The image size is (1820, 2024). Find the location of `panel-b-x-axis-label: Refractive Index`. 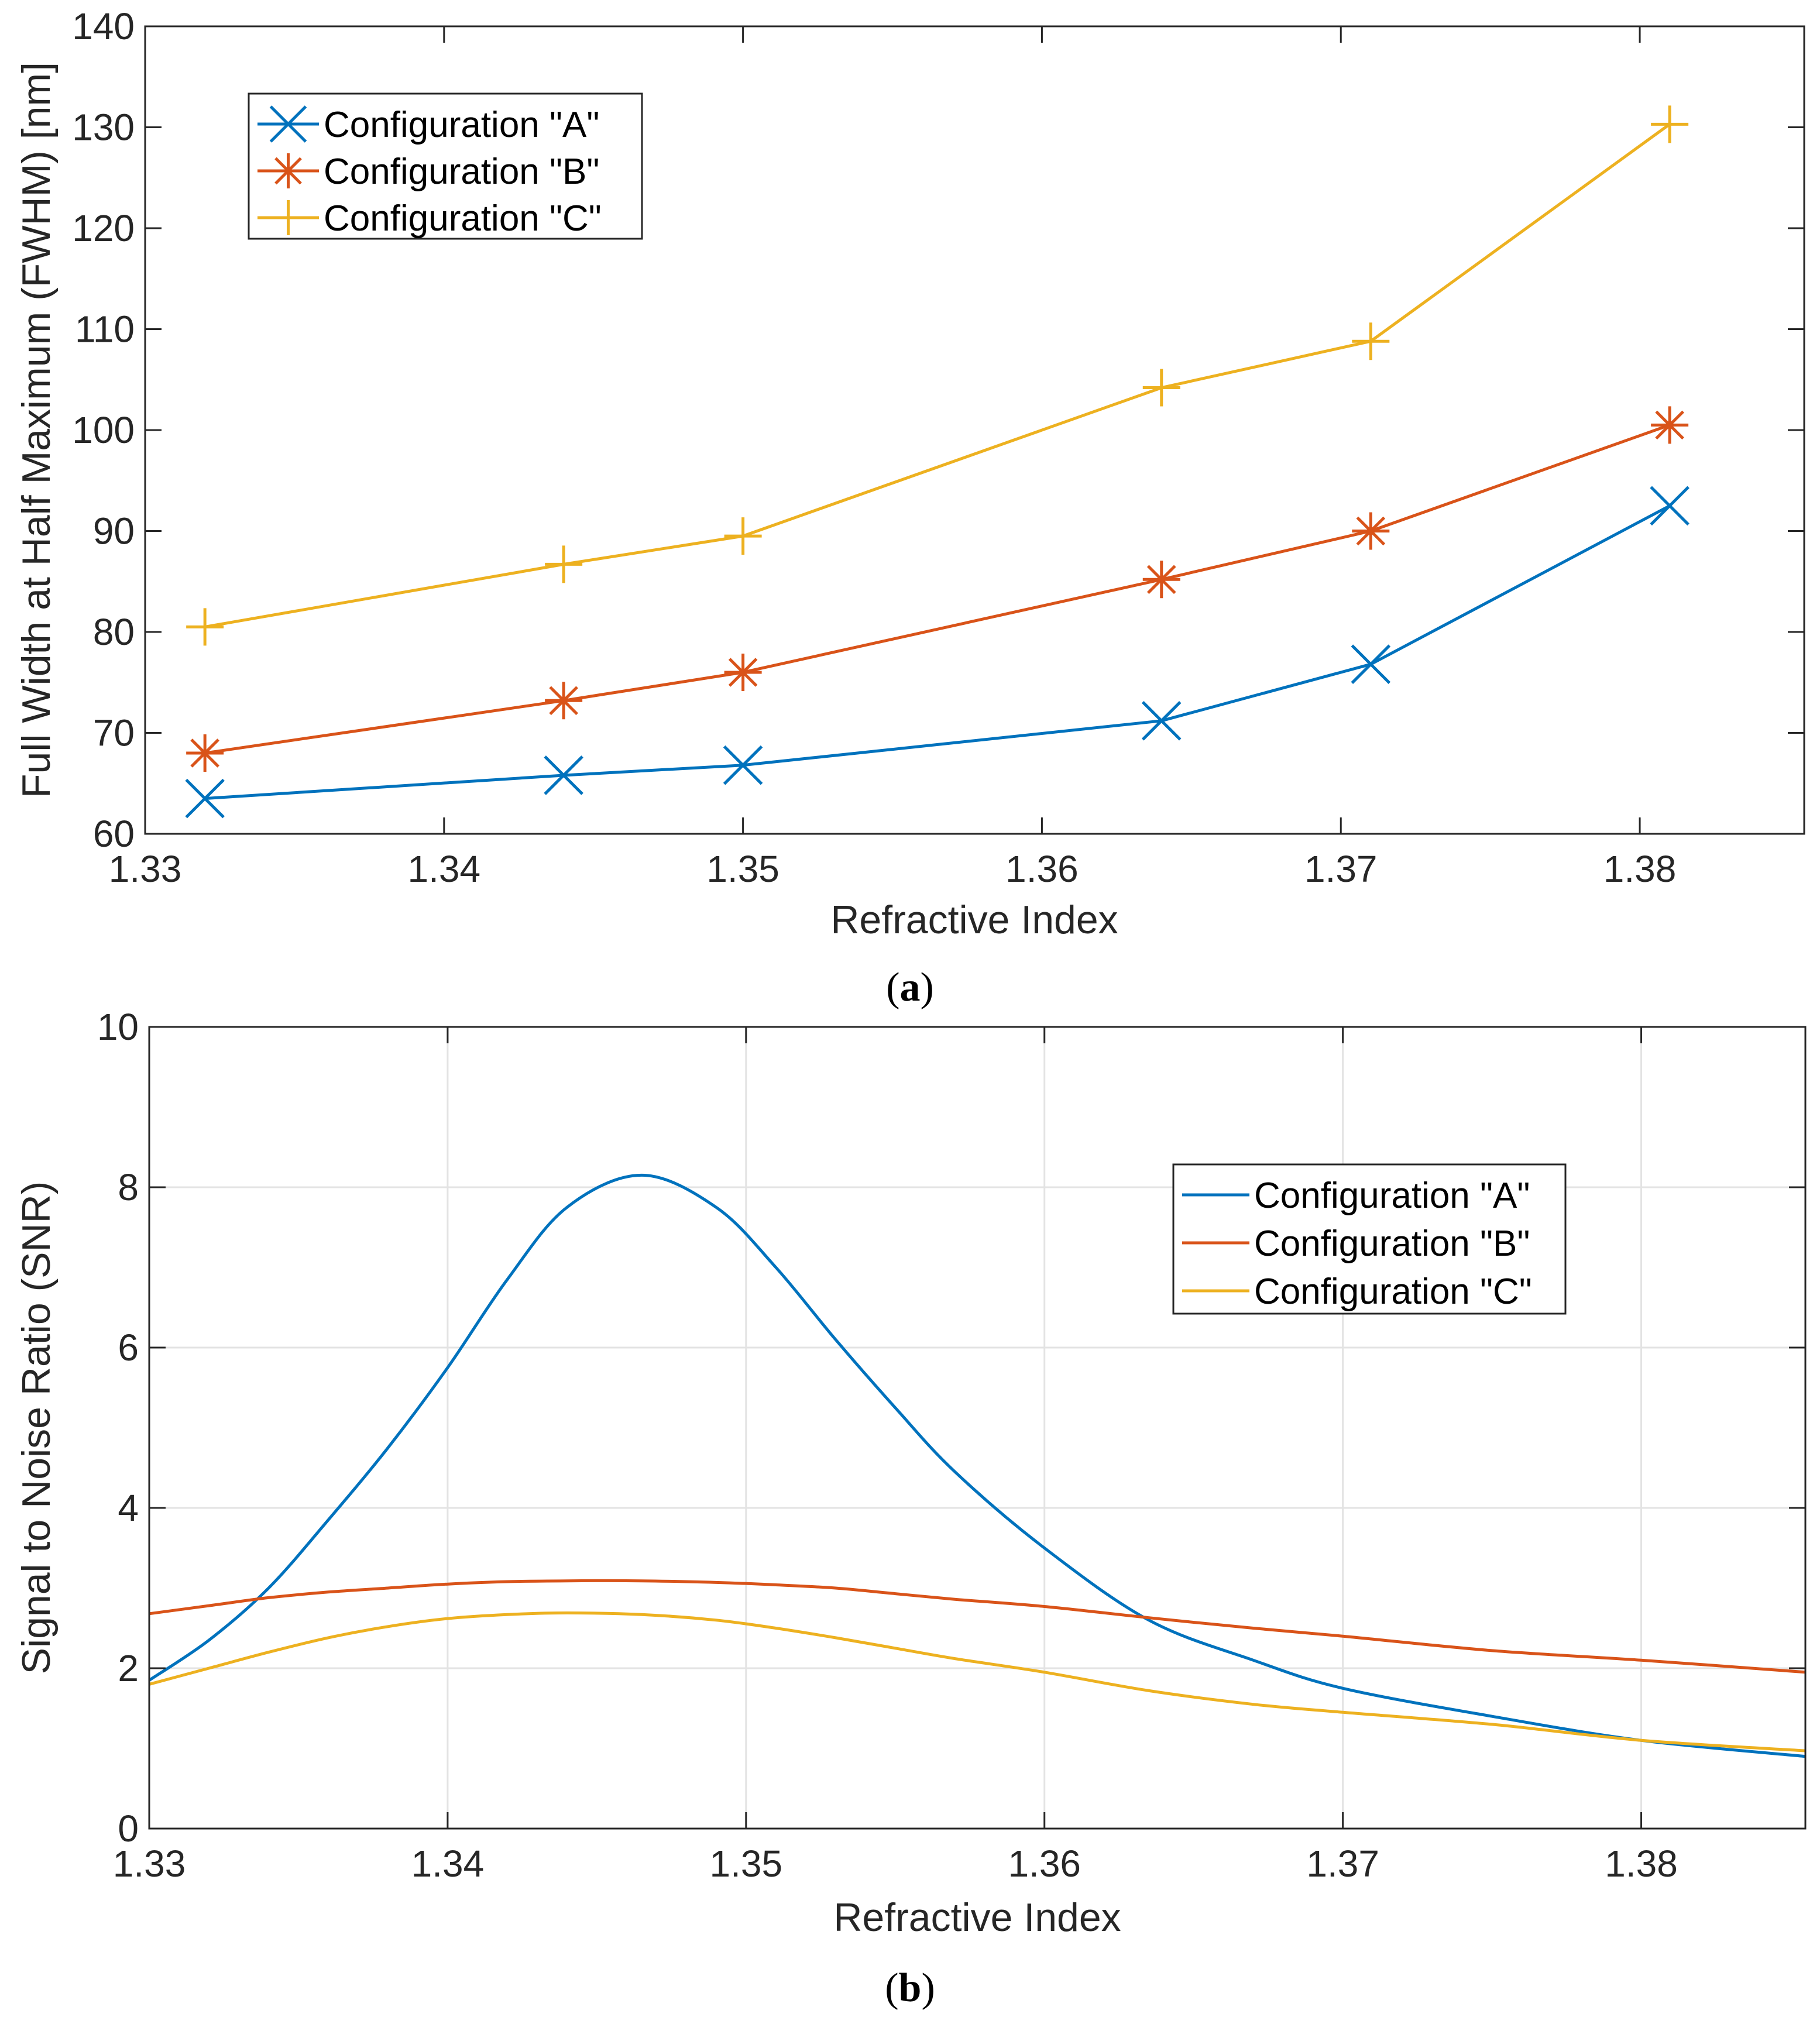

panel-b-x-axis-label: Refractive Index is located at coordinates (977, 1918).